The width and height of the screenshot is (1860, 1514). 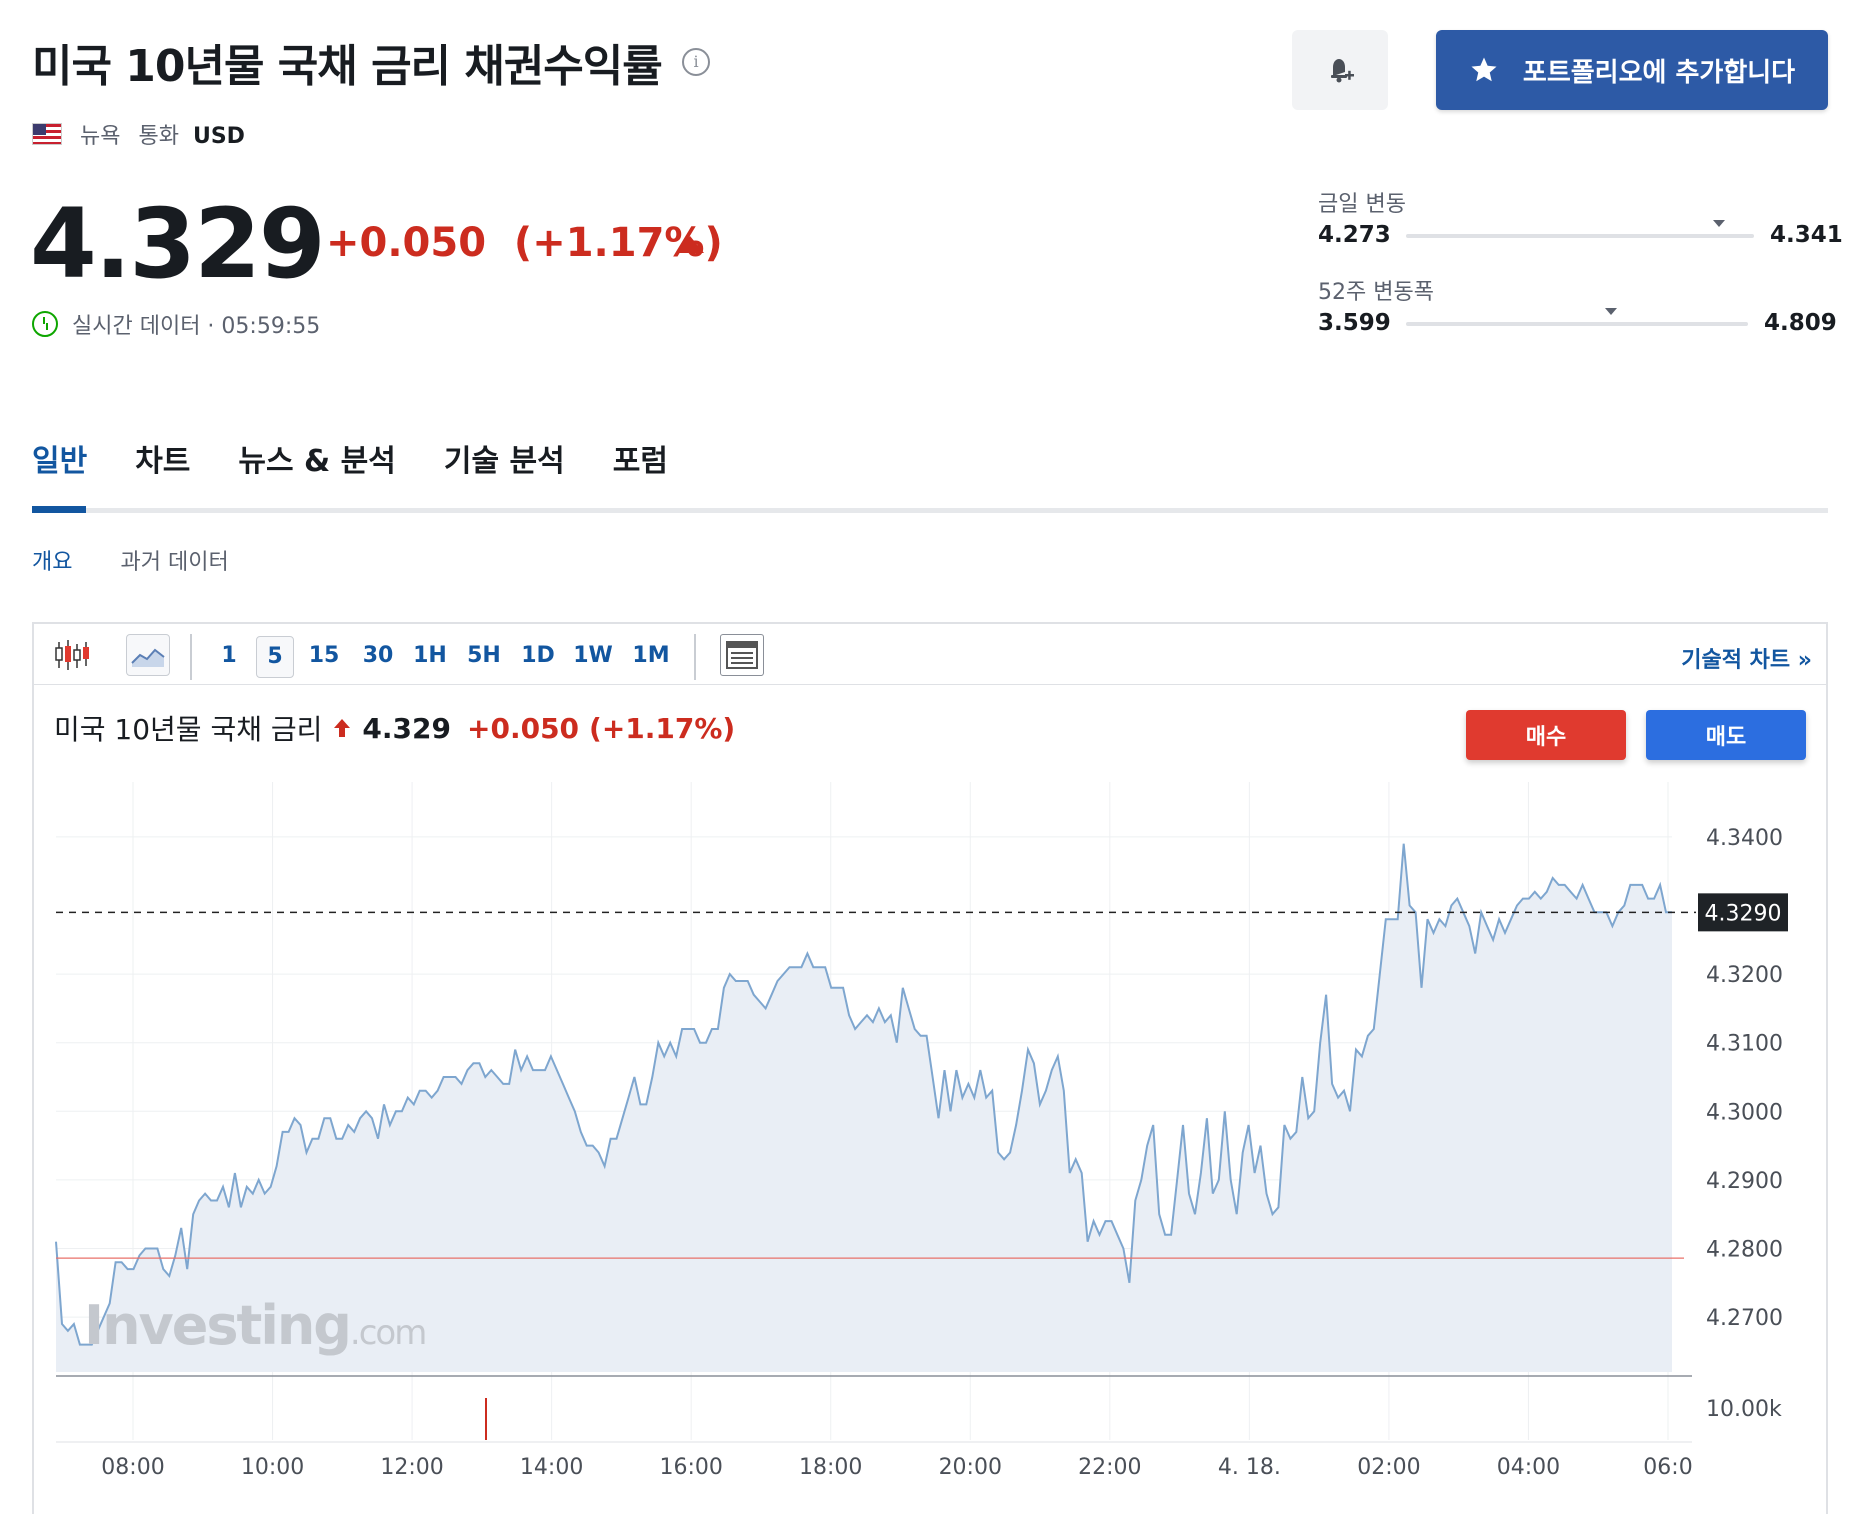 I want to click on daily-low: 4.273, so click(x=1354, y=235).